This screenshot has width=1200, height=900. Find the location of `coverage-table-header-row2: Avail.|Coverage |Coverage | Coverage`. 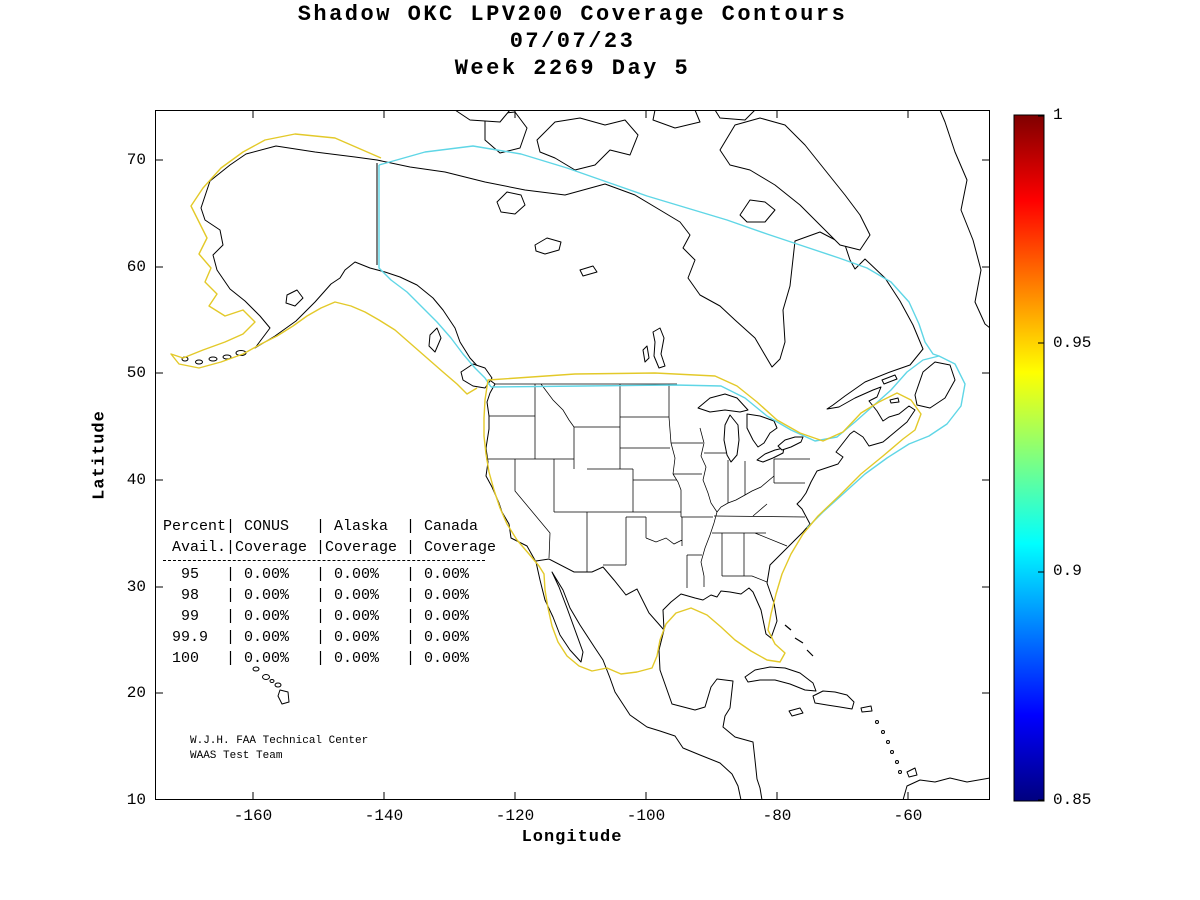

coverage-table-header-row2: Avail.|Coverage |Coverage | Coverage is located at coordinates (330, 547).